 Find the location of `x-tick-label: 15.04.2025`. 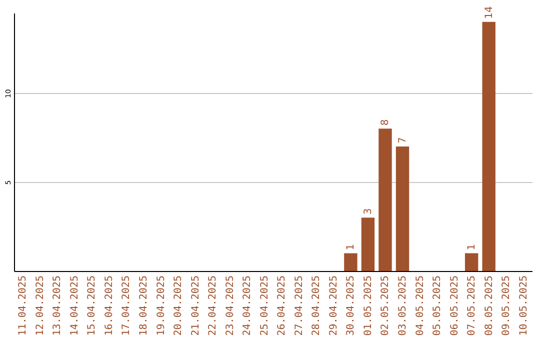

x-tick-label: 15.04.2025 is located at coordinates (92, 306).